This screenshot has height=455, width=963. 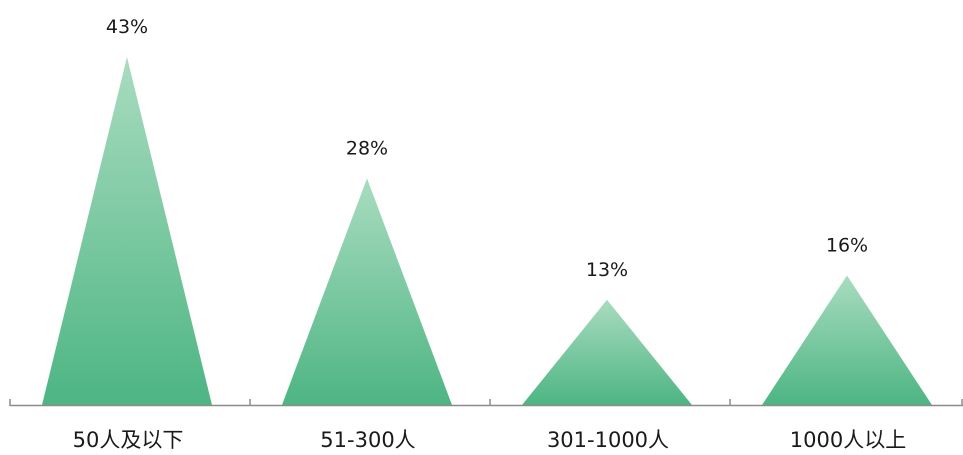 What do you see at coordinates (367, 440) in the screenshot?
I see `category-label-2: 51-300人` at bounding box center [367, 440].